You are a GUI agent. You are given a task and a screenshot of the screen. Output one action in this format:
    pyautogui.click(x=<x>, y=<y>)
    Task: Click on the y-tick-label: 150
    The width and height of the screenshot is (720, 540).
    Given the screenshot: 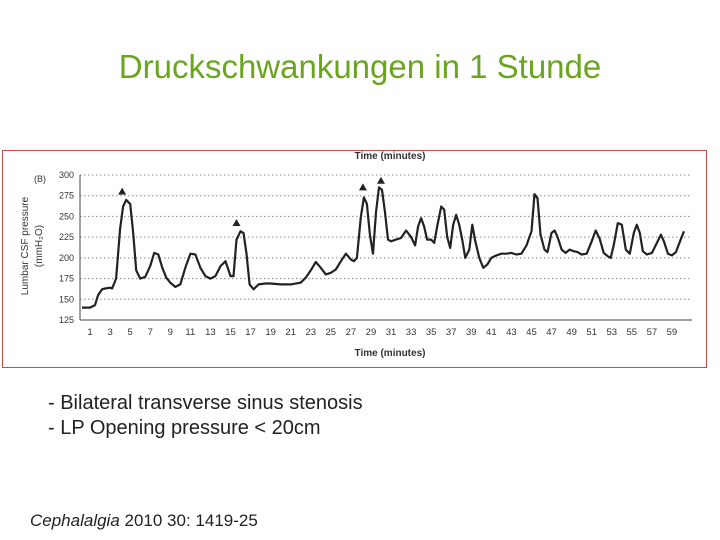 What is the action you would take?
    pyautogui.click(x=66, y=299)
    